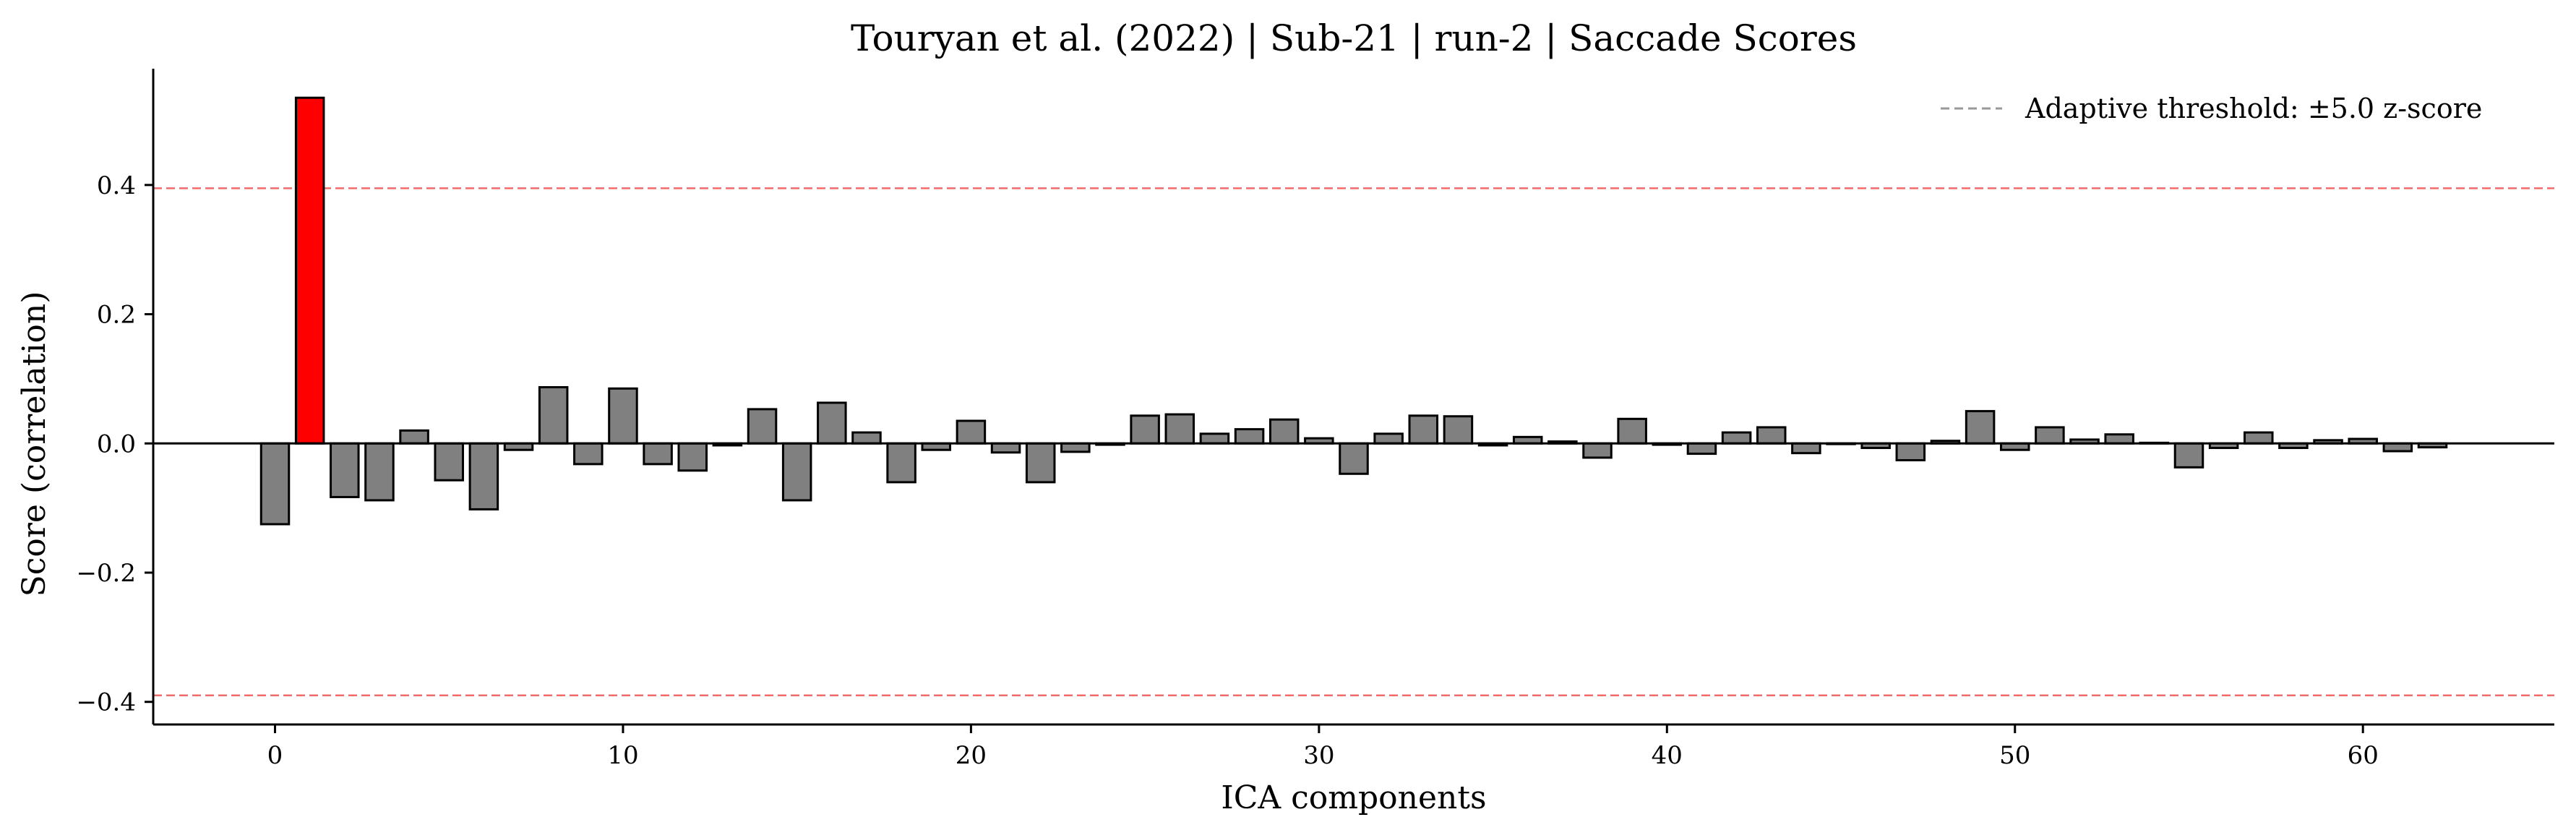  I want to click on y-tick-label-3: 0.2, so click(117, 315).